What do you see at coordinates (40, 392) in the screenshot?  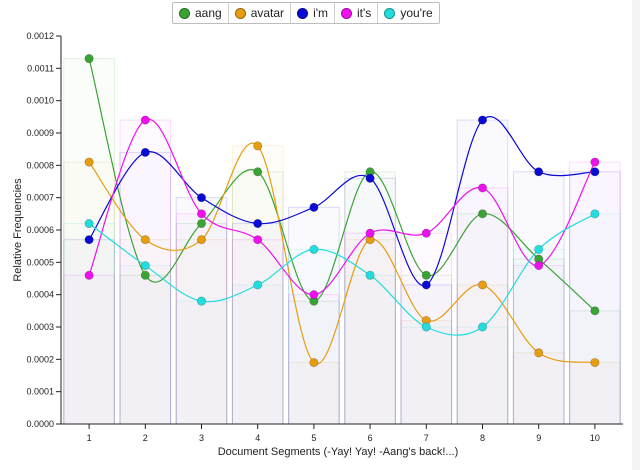 I see `y-tick-label: 0.0001` at bounding box center [40, 392].